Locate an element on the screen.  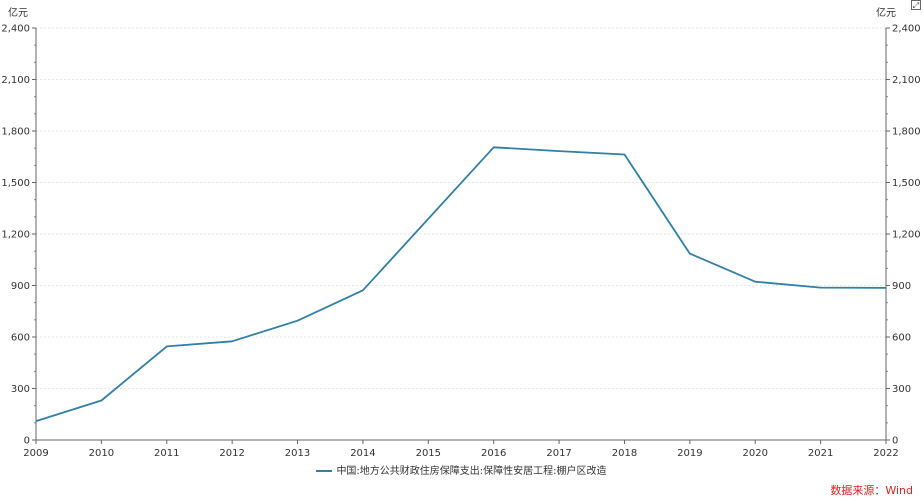
y-axis-unit-left: 亿元 is located at coordinates (18, 12).